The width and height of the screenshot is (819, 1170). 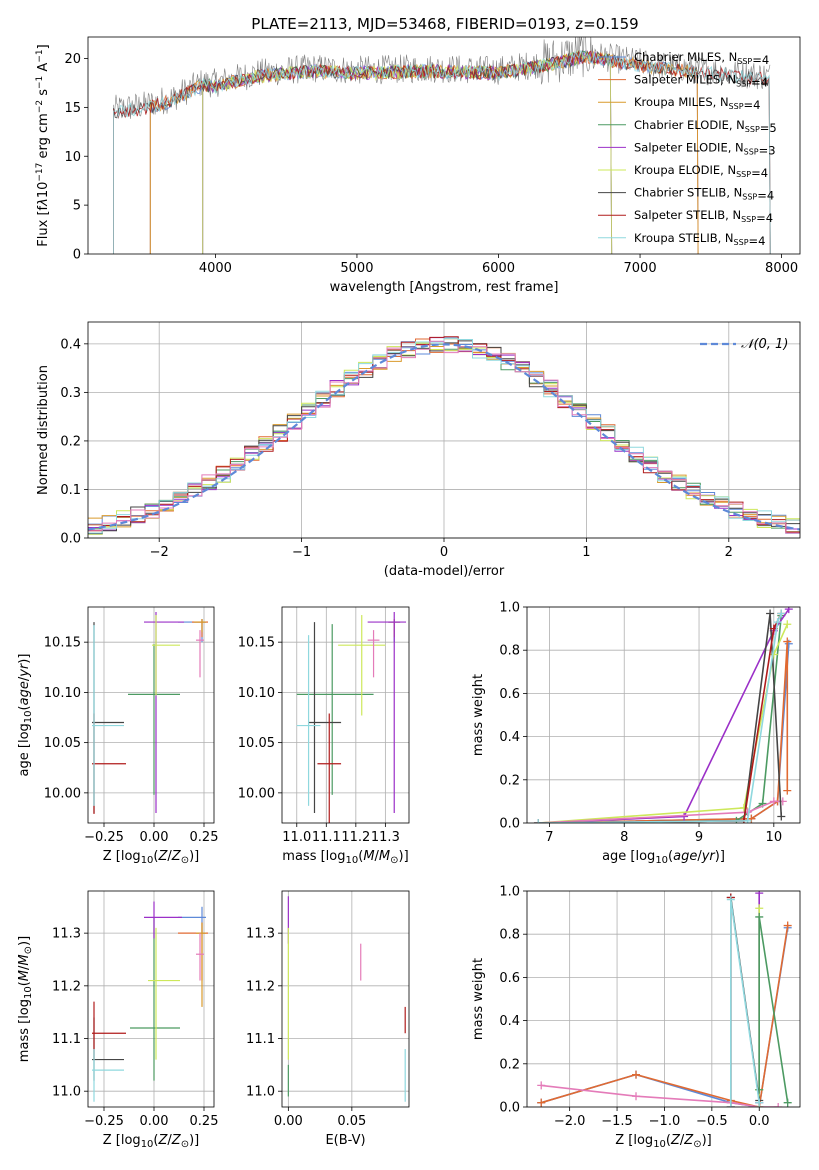 What do you see at coordinates (764, 344) in the screenshot?
I see `legend-label: 𝒩(0, 1)` at bounding box center [764, 344].